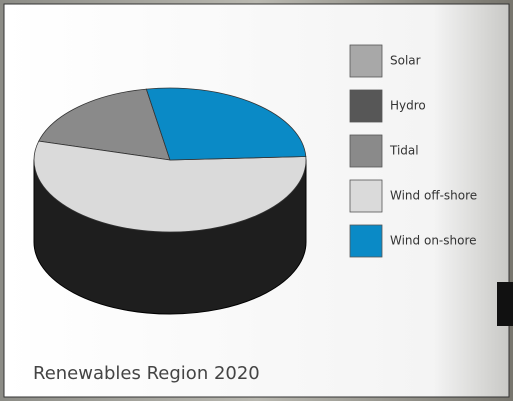 This screenshot has height=401, width=513. Describe the element at coordinates (505, 304) in the screenshot. I see `decor-block` at that location.